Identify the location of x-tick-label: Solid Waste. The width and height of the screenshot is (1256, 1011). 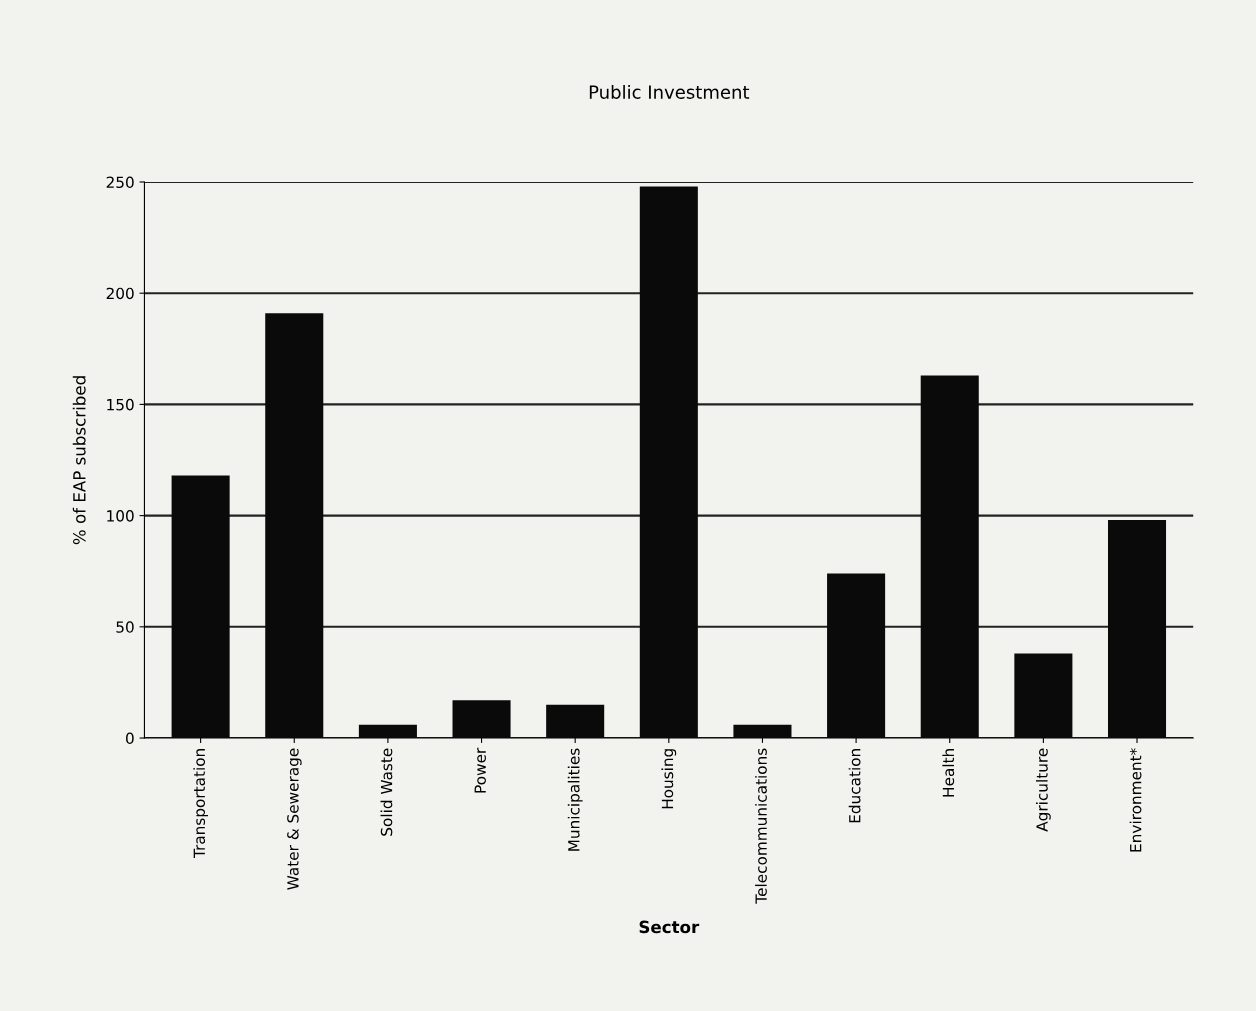
(386, 792).